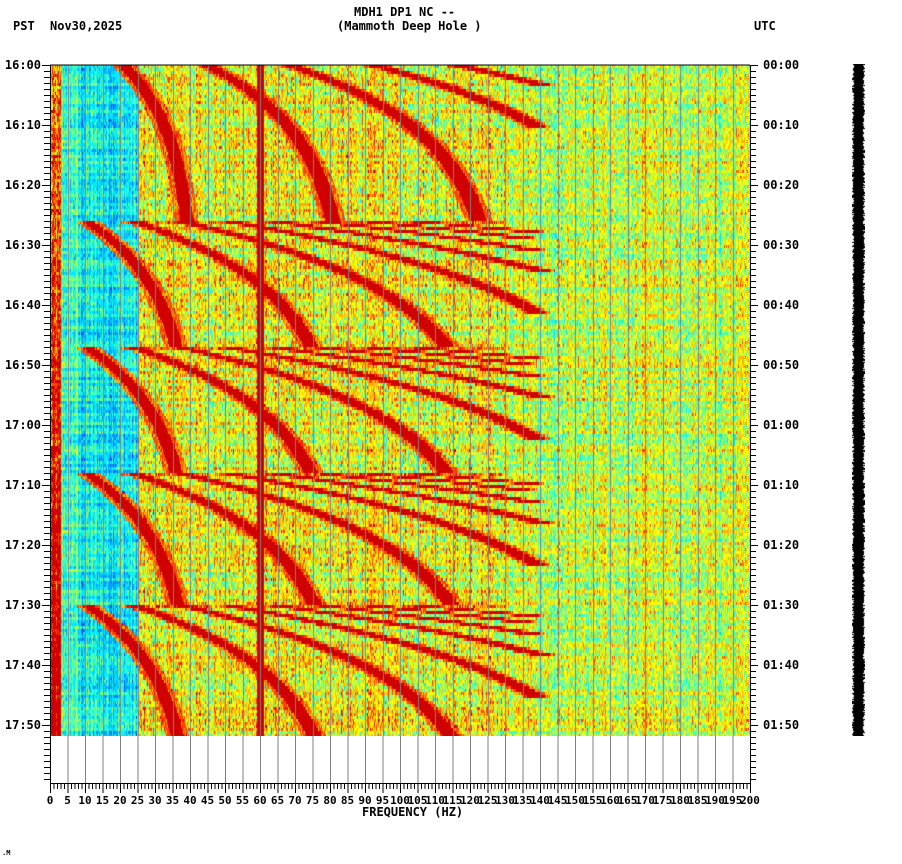  I want to click on x-tick-label: 190, so click(715, 800).